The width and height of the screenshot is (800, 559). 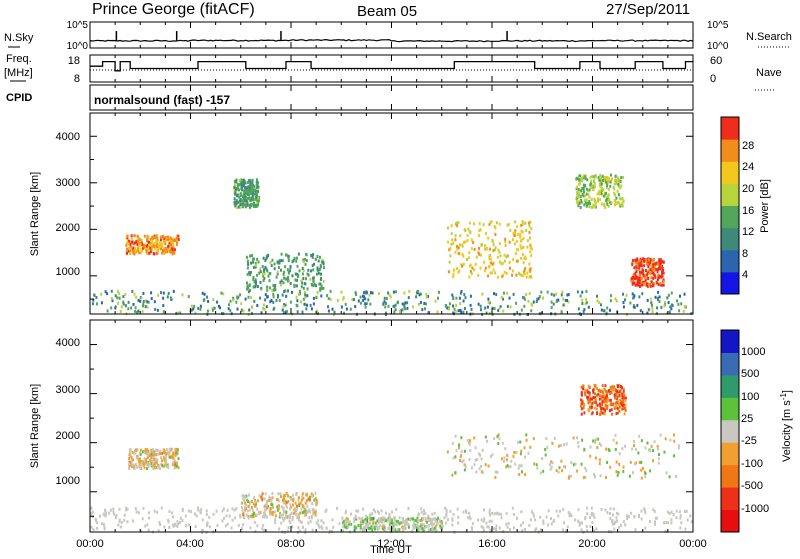 I want to click on x-tick-0000: 00:00, so click(x=90, y=544).